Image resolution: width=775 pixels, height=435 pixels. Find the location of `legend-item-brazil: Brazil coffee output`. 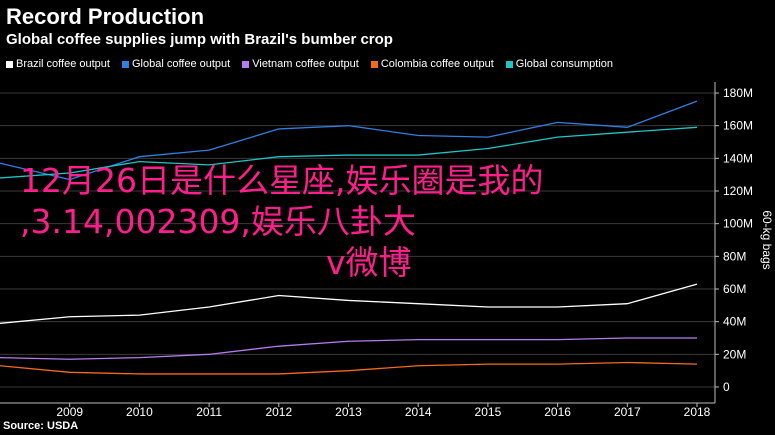

legend-item-brazil: Brazil coffee output is located at coordinates (58, 64).